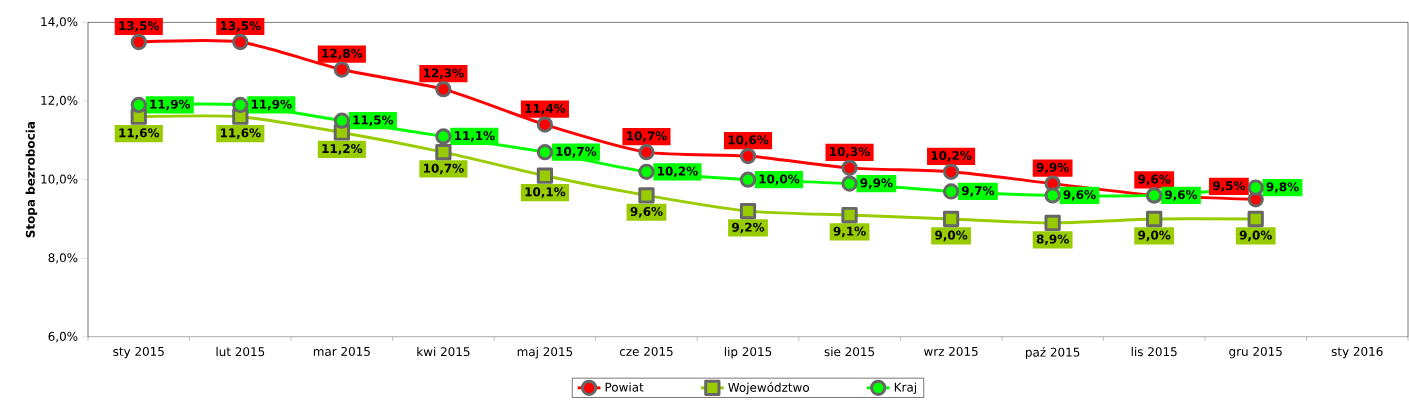  I want to click on y-tick-label: 12,0%, so click(59, 101).